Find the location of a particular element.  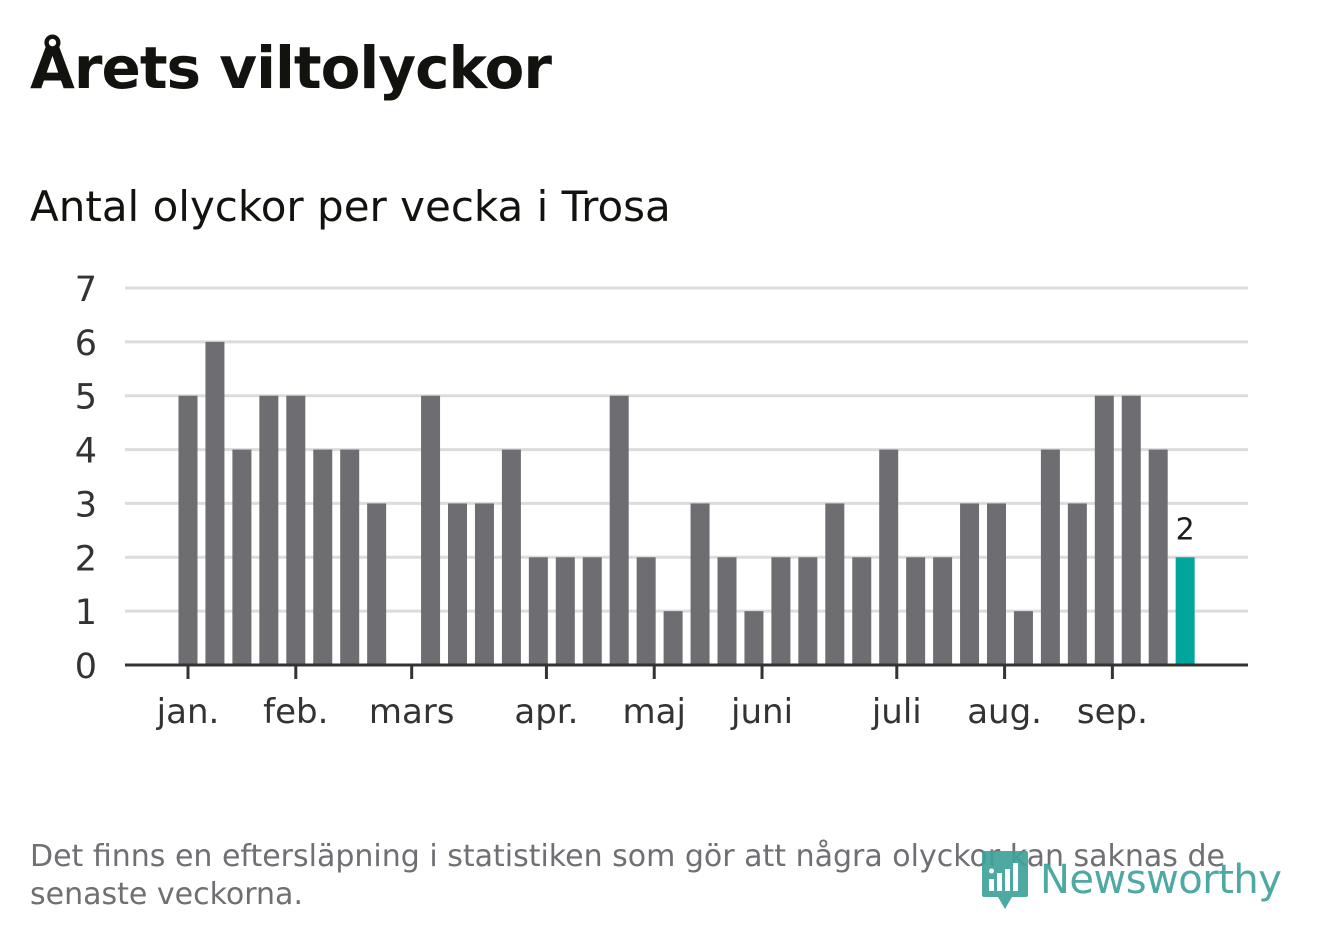

data-label: 2 is located at coordinates (1185, 529).